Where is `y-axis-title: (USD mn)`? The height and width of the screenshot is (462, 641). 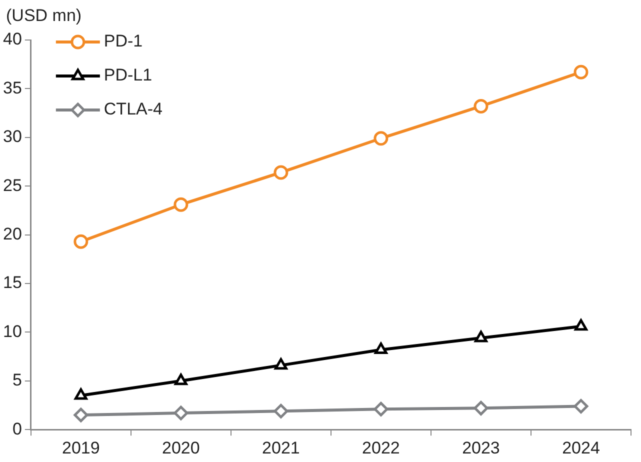 y-axis-title: (USD mn) is located at coordinates (44, 16).